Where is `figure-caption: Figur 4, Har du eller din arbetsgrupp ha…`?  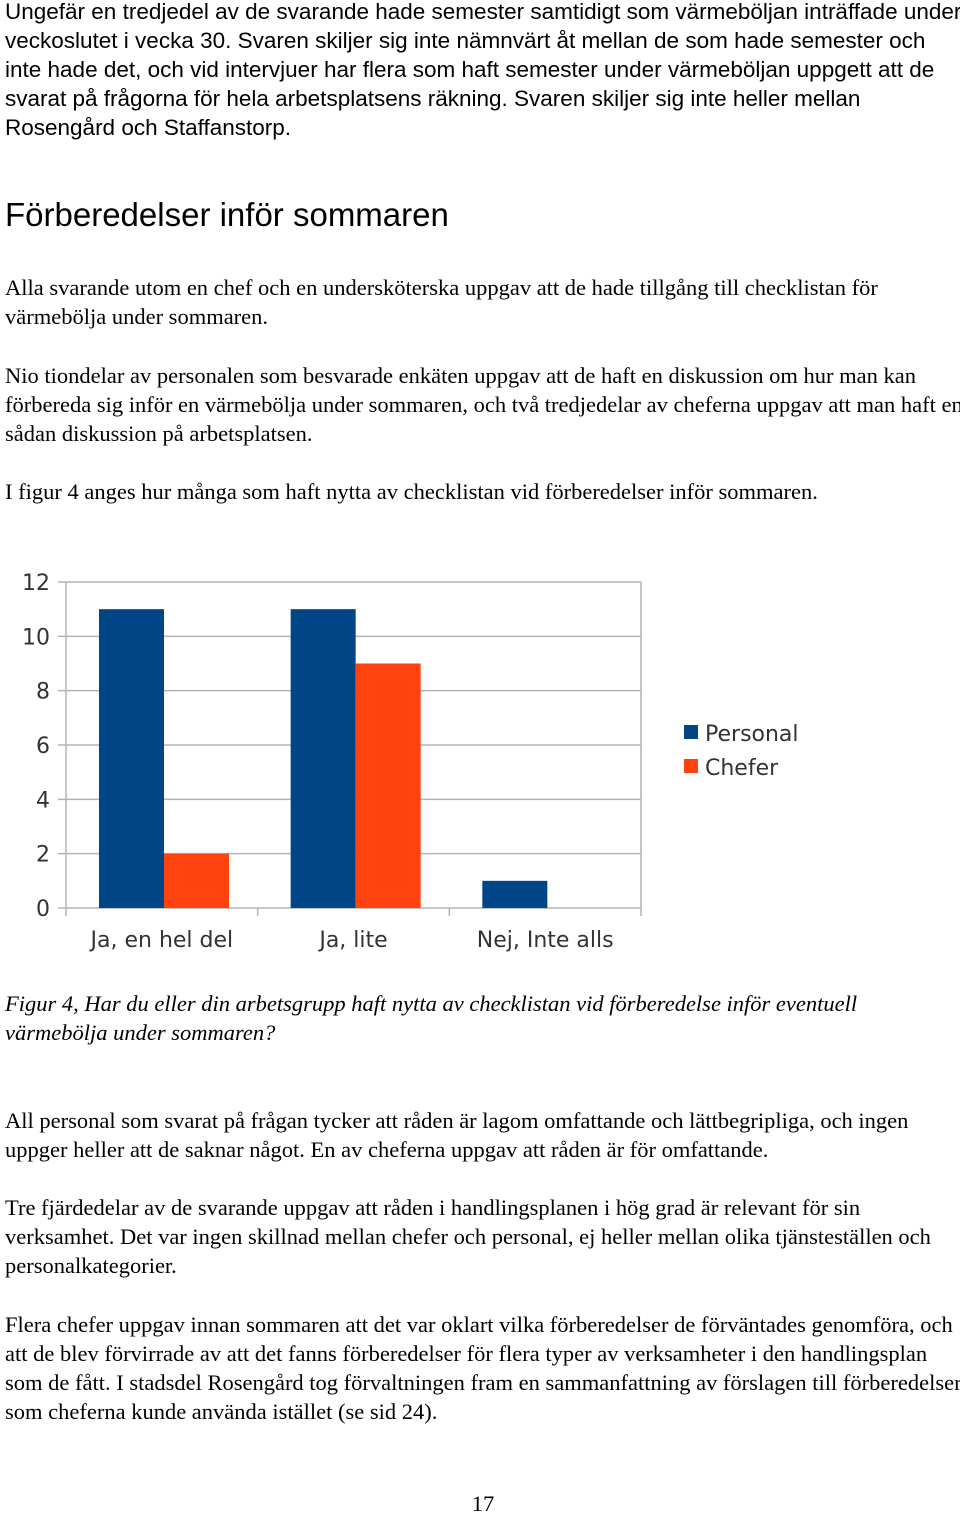 figure-caption: Figur 4, Har du eller din arbetsgrupp ha… is located at coordinates (431, 1018).